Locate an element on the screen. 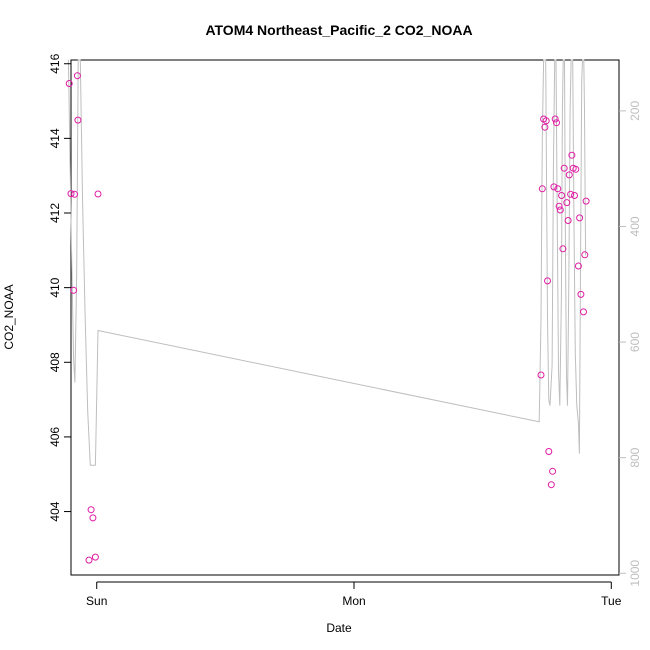 The image size is (650, 650). chart-title: ATOM4 Northeast_Pacific_2 CO2_NOAA is located at coordinates (338, 30).